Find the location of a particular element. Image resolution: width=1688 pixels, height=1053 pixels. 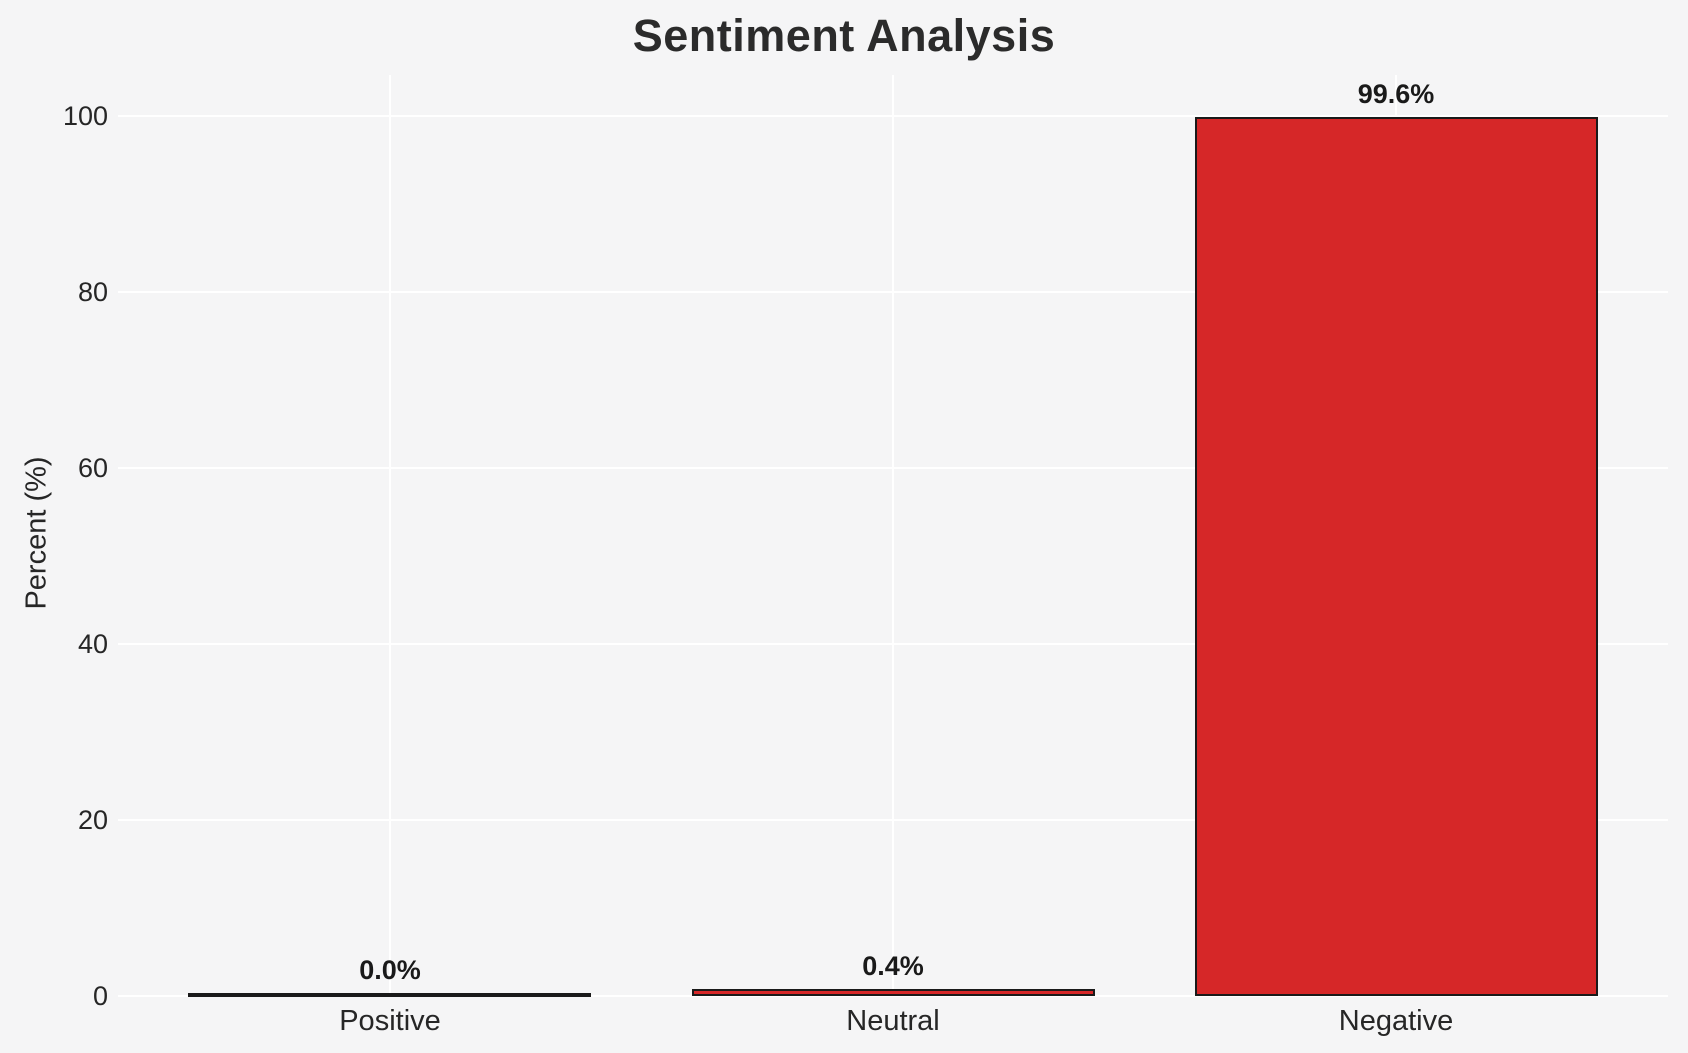

y-tick-label: 0 is located at coordinates (100, 996).